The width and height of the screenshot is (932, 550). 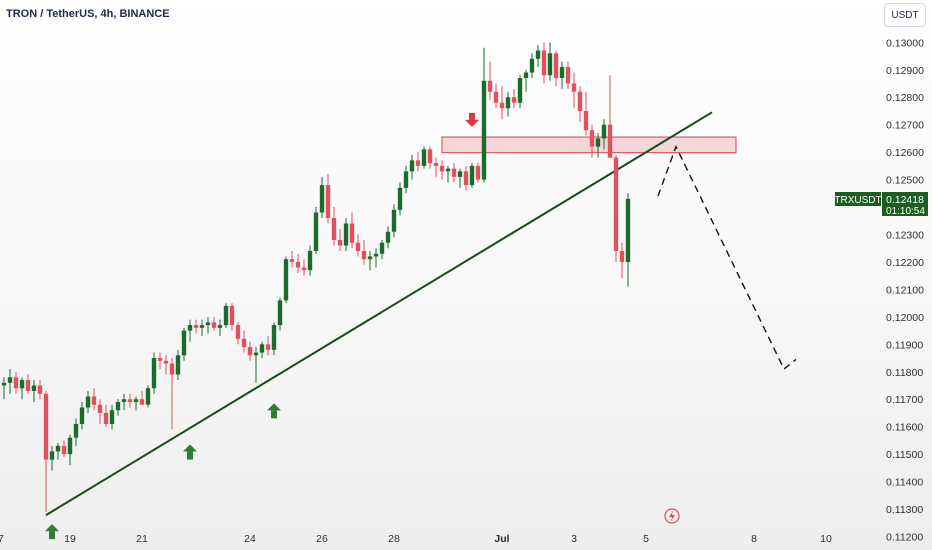 What do you see at coordinates (905, 153) in the screenshot?
I see `price-tick-label: 0.12600` at bounding box center [905, 153].